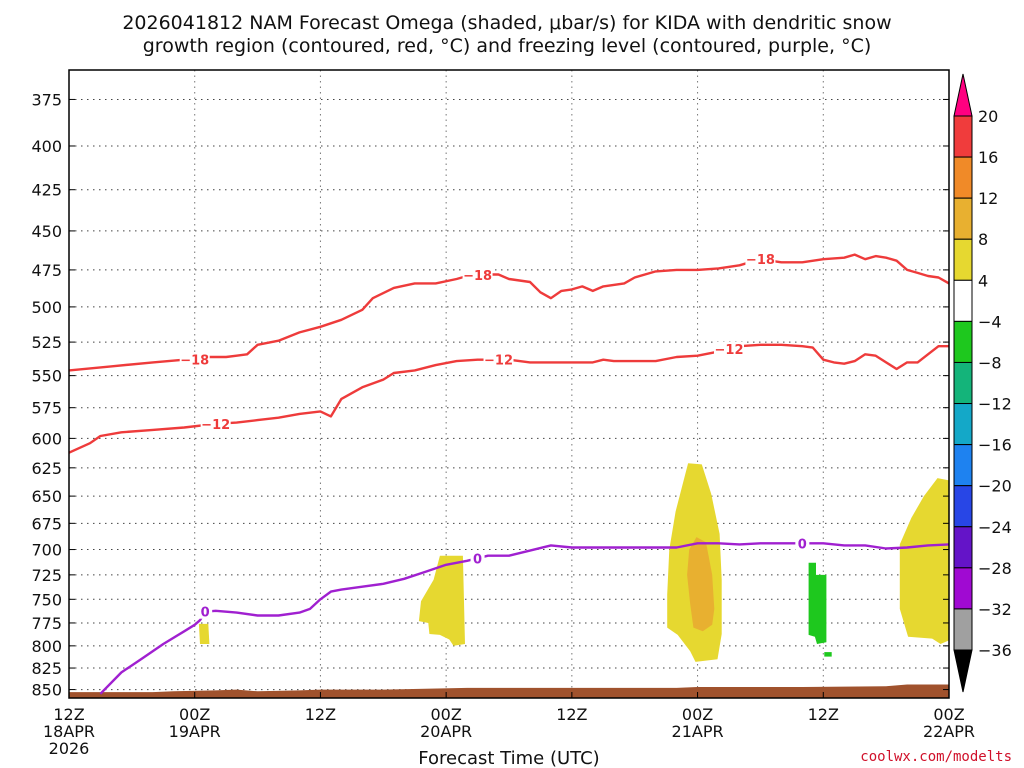 Image resolution: width=1024 pixels, height=768 pixels. I want to click on y-tick-label-475: 475, so click(46, 270).